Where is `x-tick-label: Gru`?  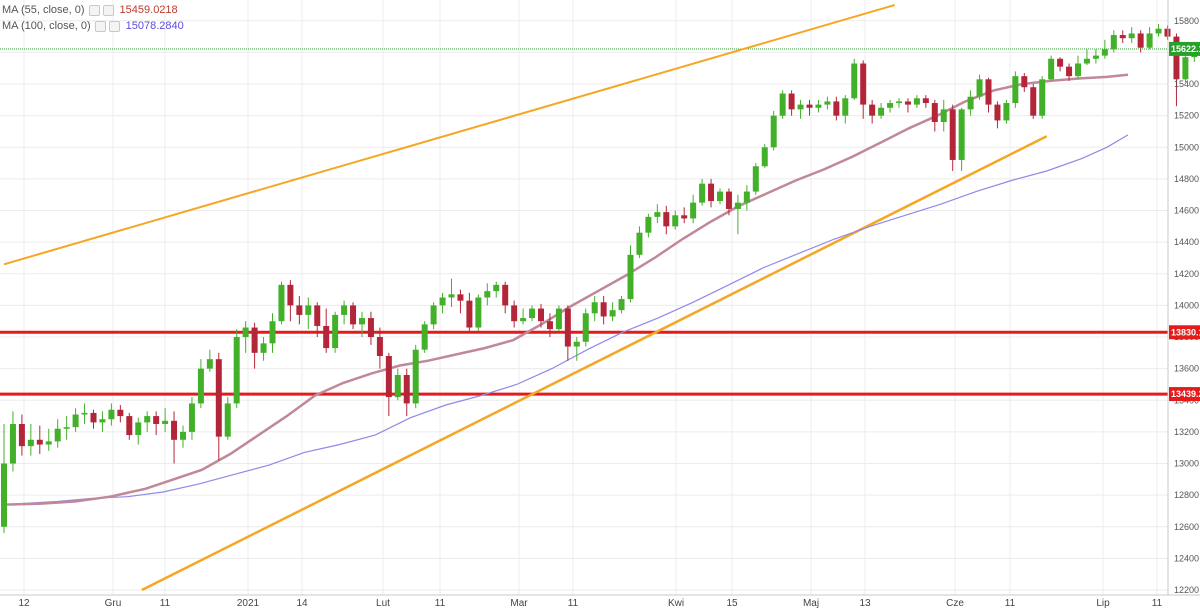
x-tick-label: Gru is located at coordinates (113, 603).